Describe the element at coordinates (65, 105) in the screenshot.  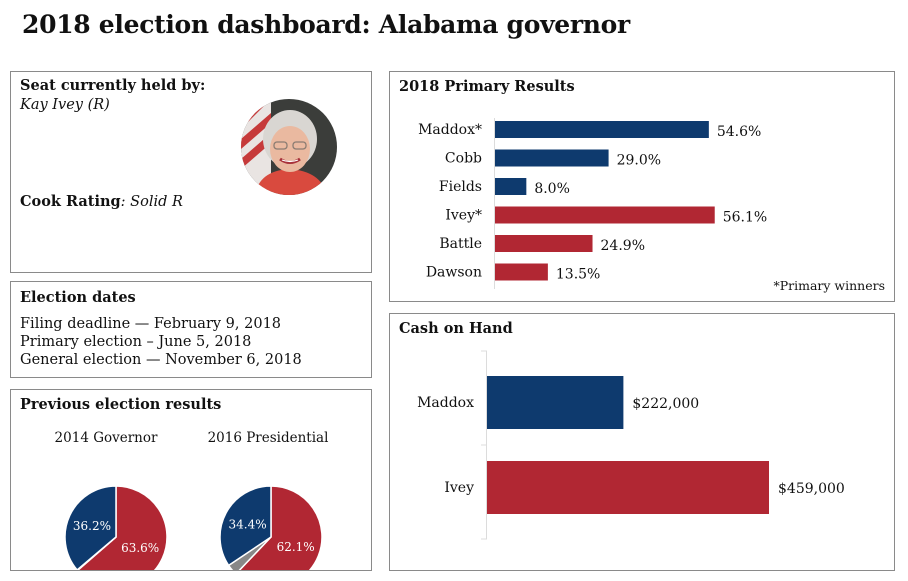
I see `seat-holder: Kay Ivey (R)` at that location.